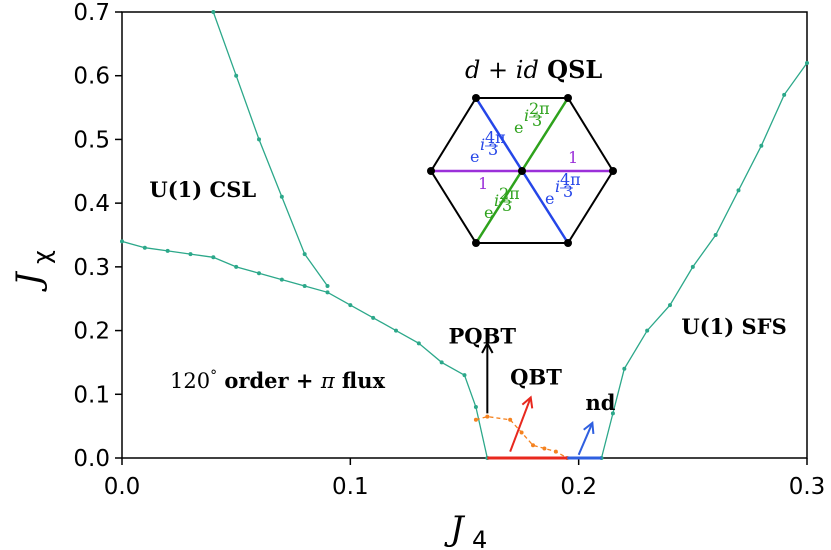 The height and width of the screenshot is (550, 831). Describe the element at coordinates (530, 70) in the screenshot. I see `inset-title-d2: d` at that location.